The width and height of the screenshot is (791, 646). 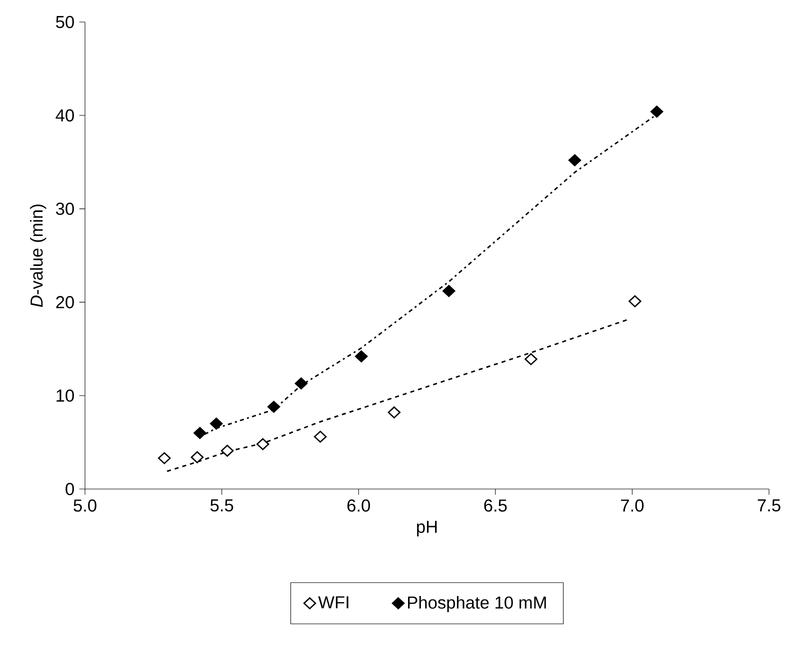 I want to click on y-tick-label: 50, so click(x=65, y=22).